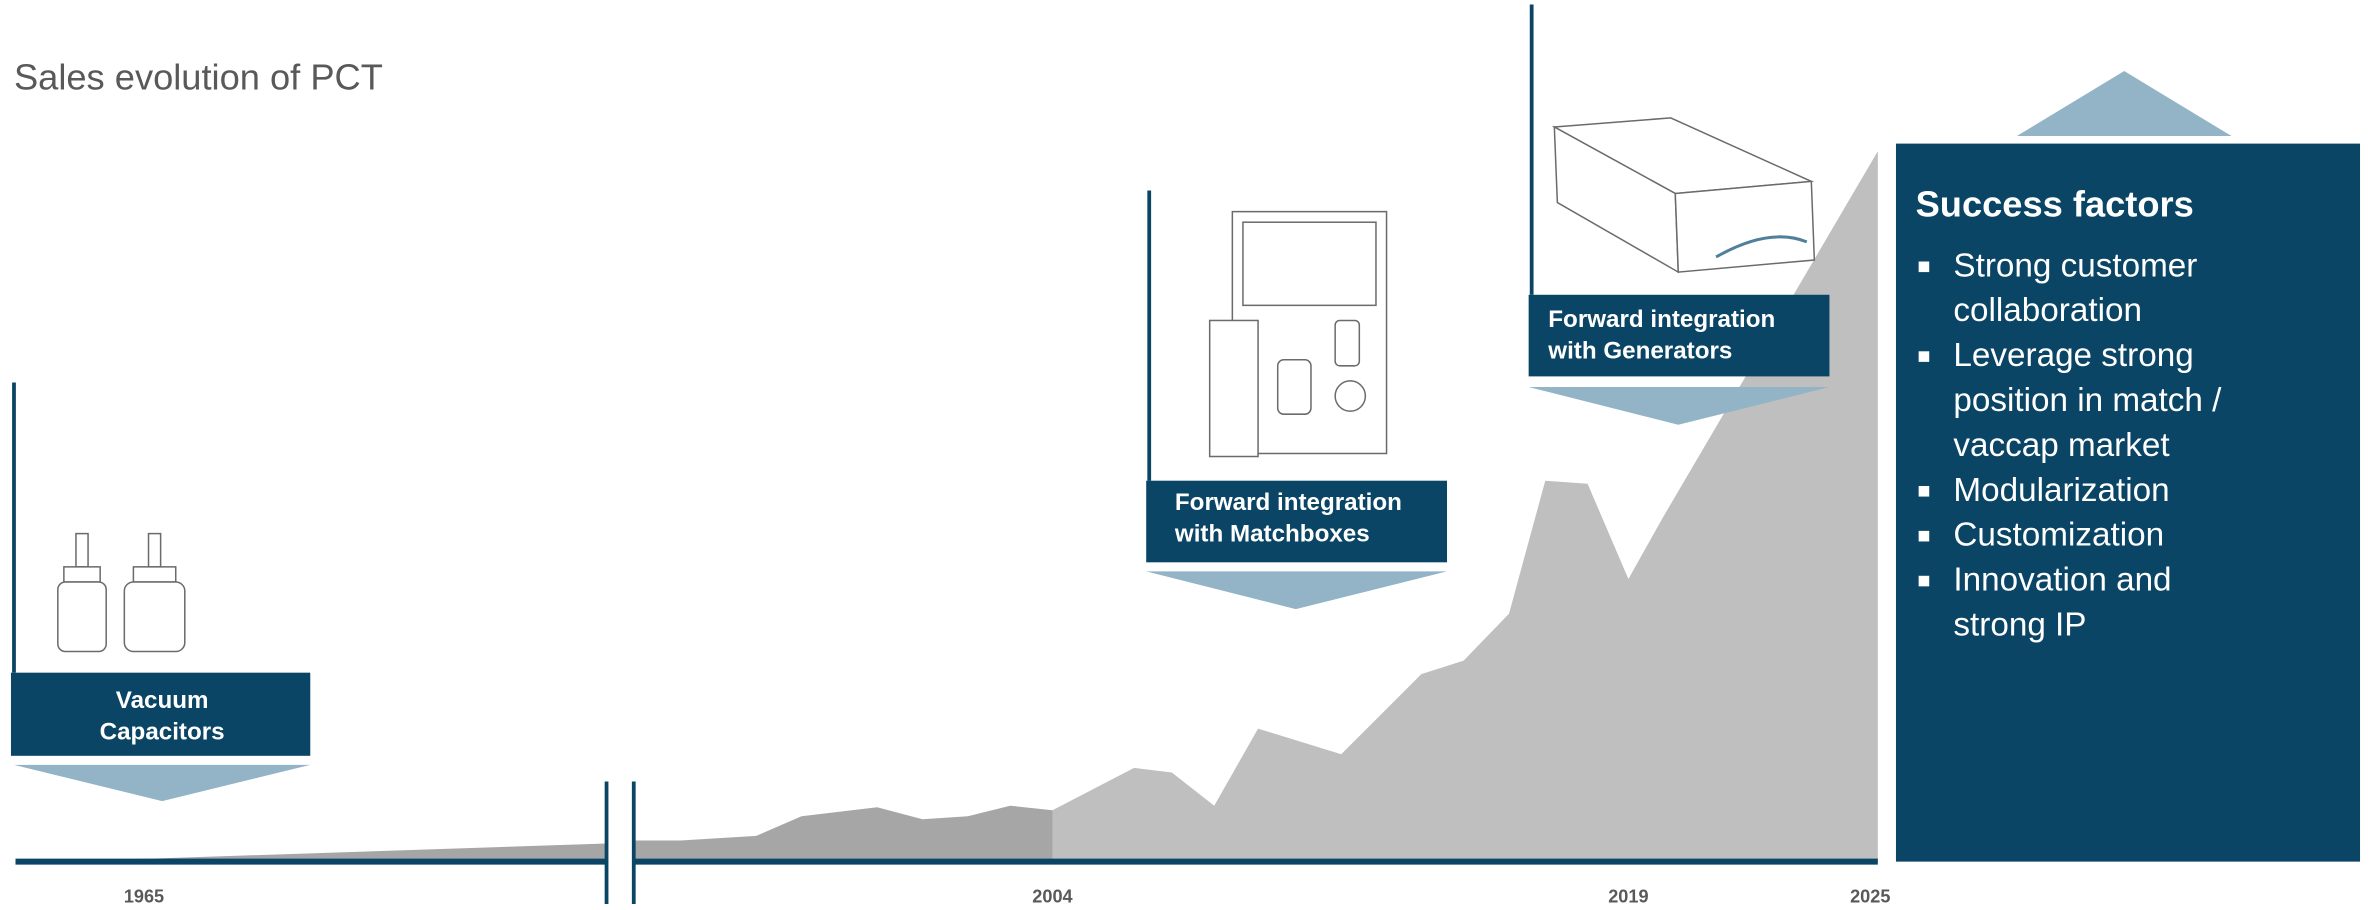 The width and height of the screenshot is (2371, 910). What do you see at coordinates (311, 852) in the screenshot?
I see `area-early` at bounding box center [311, 852].